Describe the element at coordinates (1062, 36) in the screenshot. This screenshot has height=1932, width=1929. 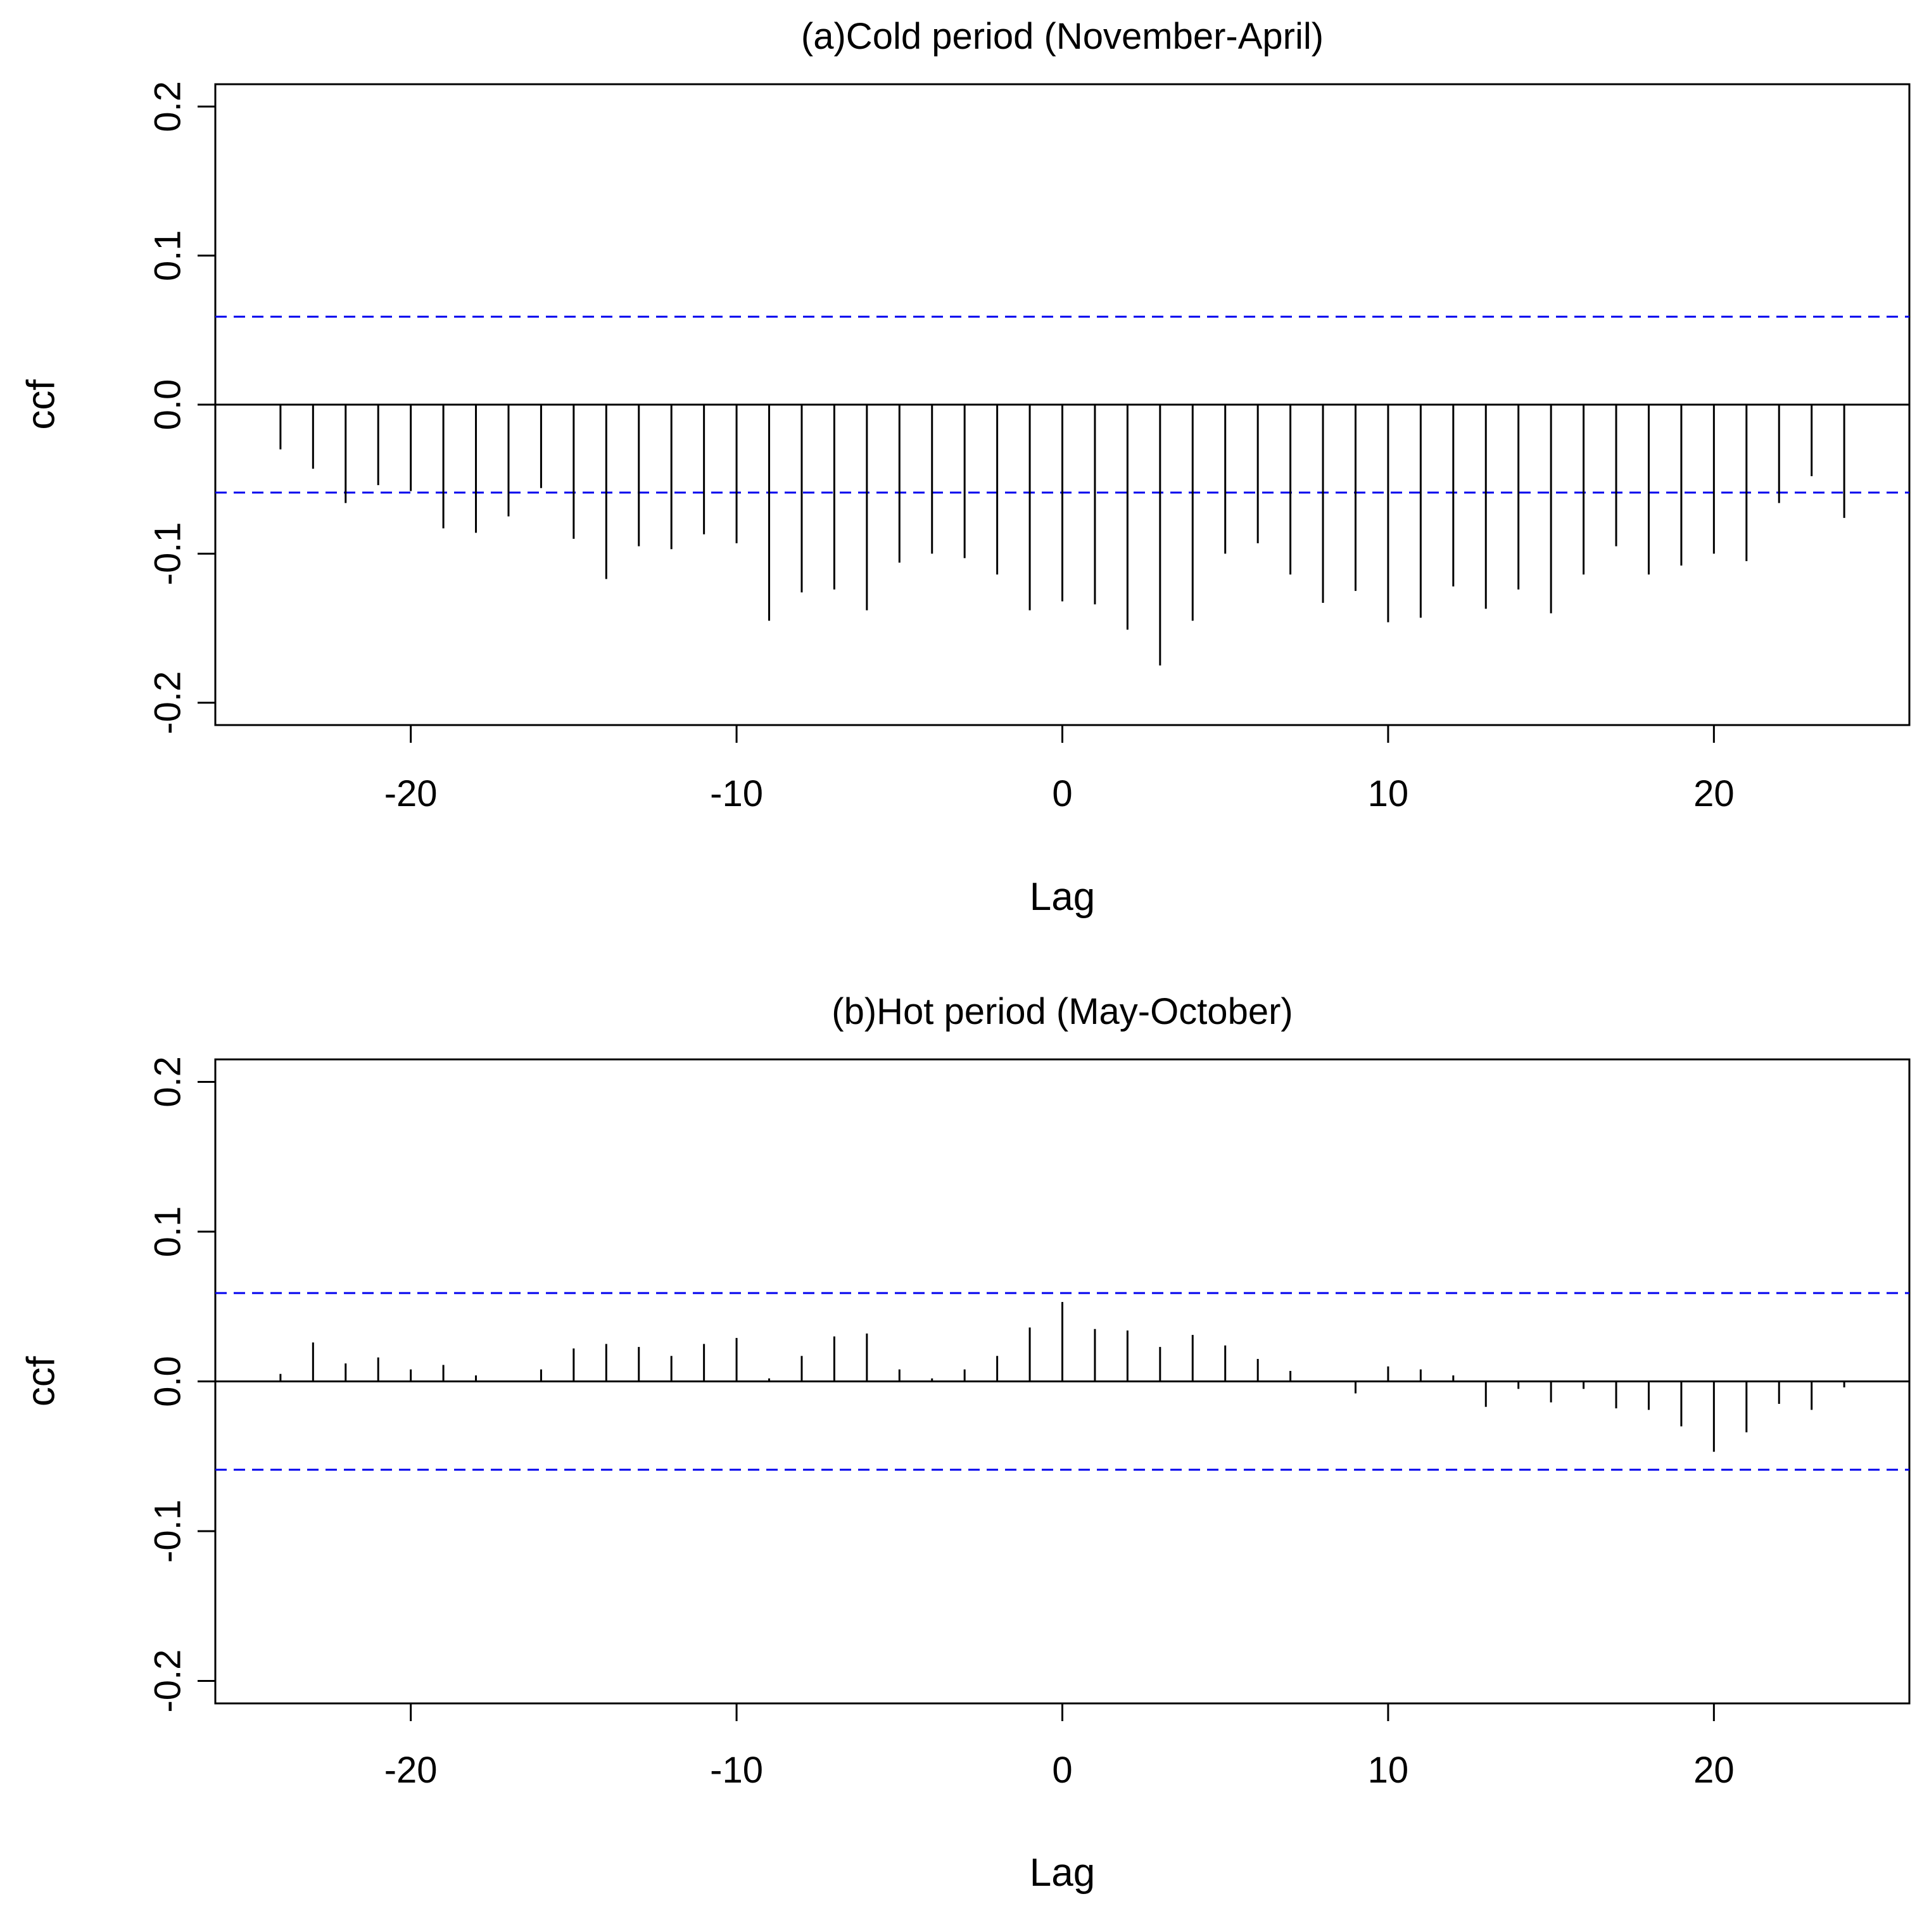
I see `chart-title: (a)Cold period (November-April)` at that location.